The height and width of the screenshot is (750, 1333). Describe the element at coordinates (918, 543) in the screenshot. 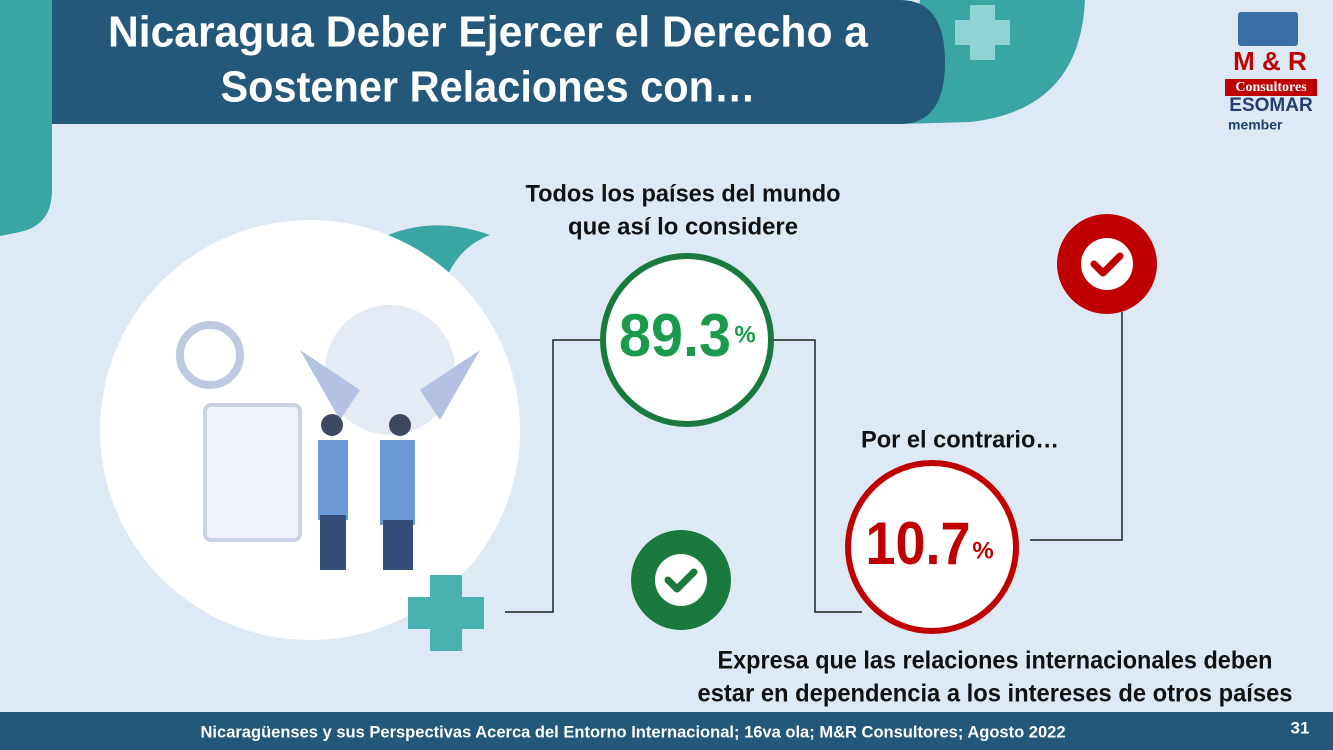

I see `stat-value: 10.7` at that location.